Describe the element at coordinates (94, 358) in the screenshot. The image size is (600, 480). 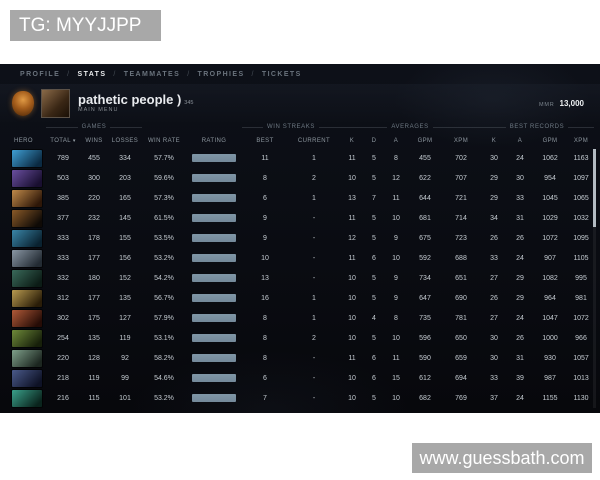
I see `cell-wins: 128` at that location.